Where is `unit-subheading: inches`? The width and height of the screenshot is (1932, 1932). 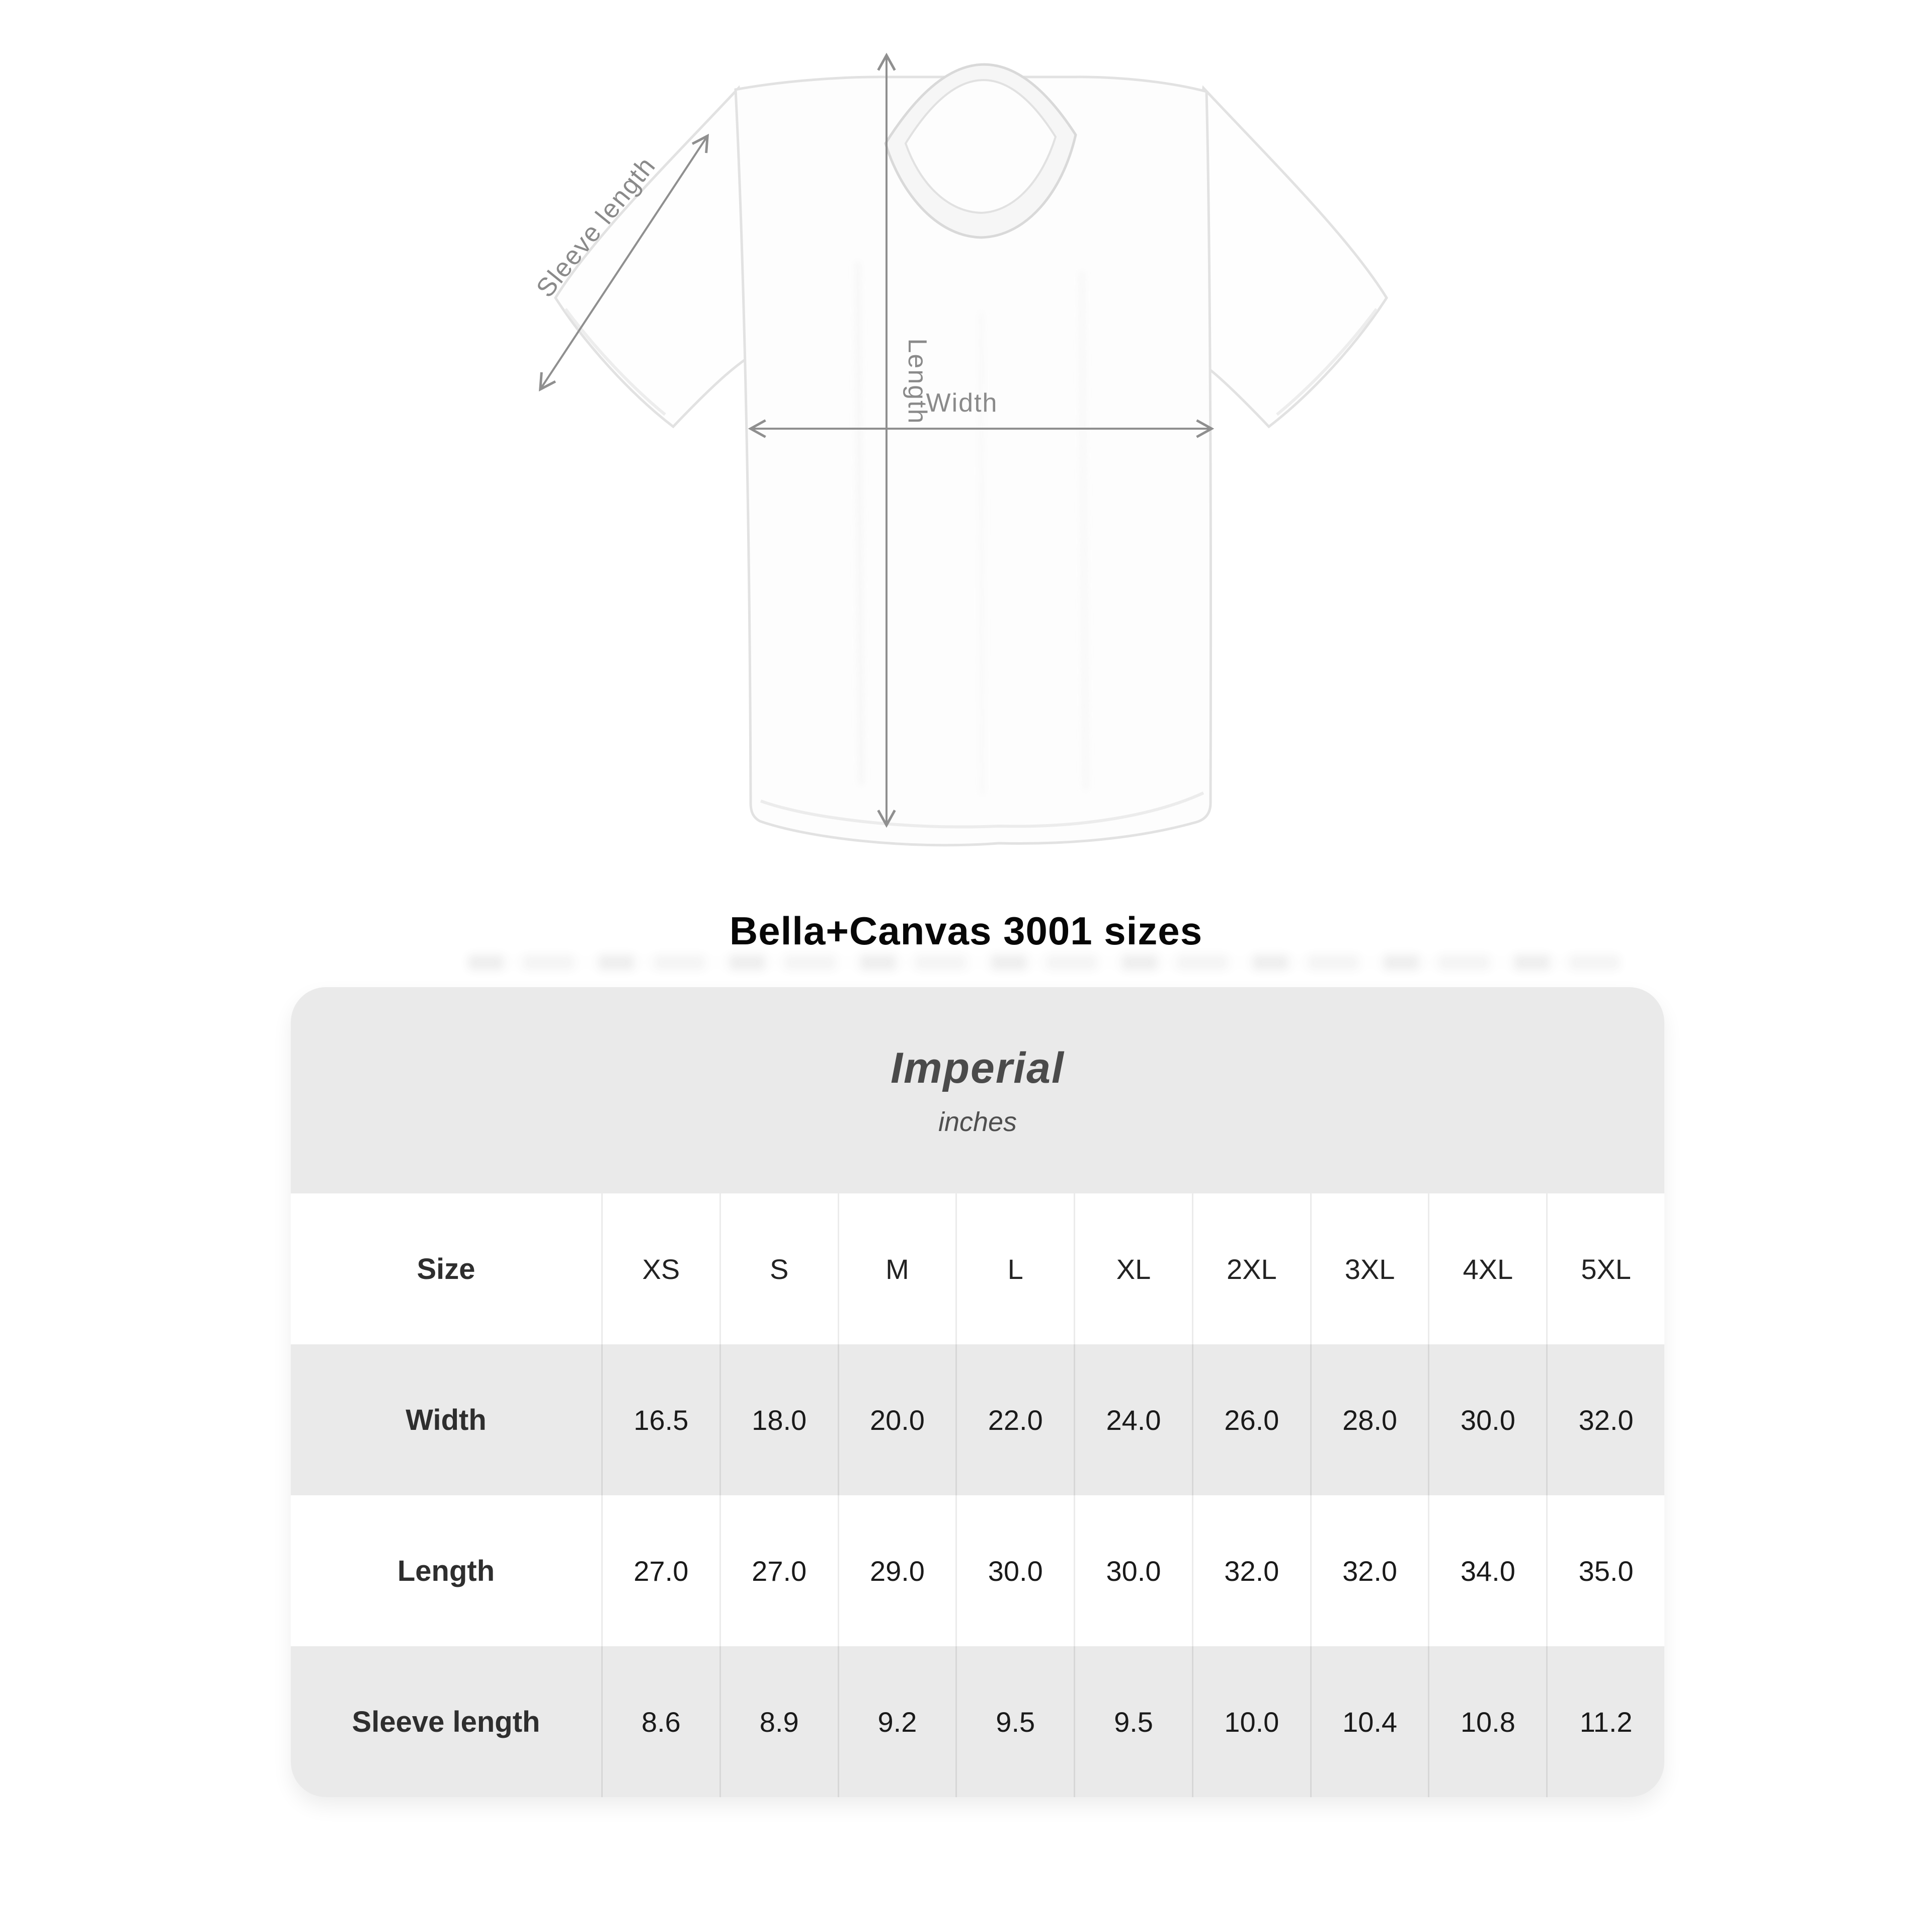
unit-subheading: inches is located at coordinates (978, 1121).